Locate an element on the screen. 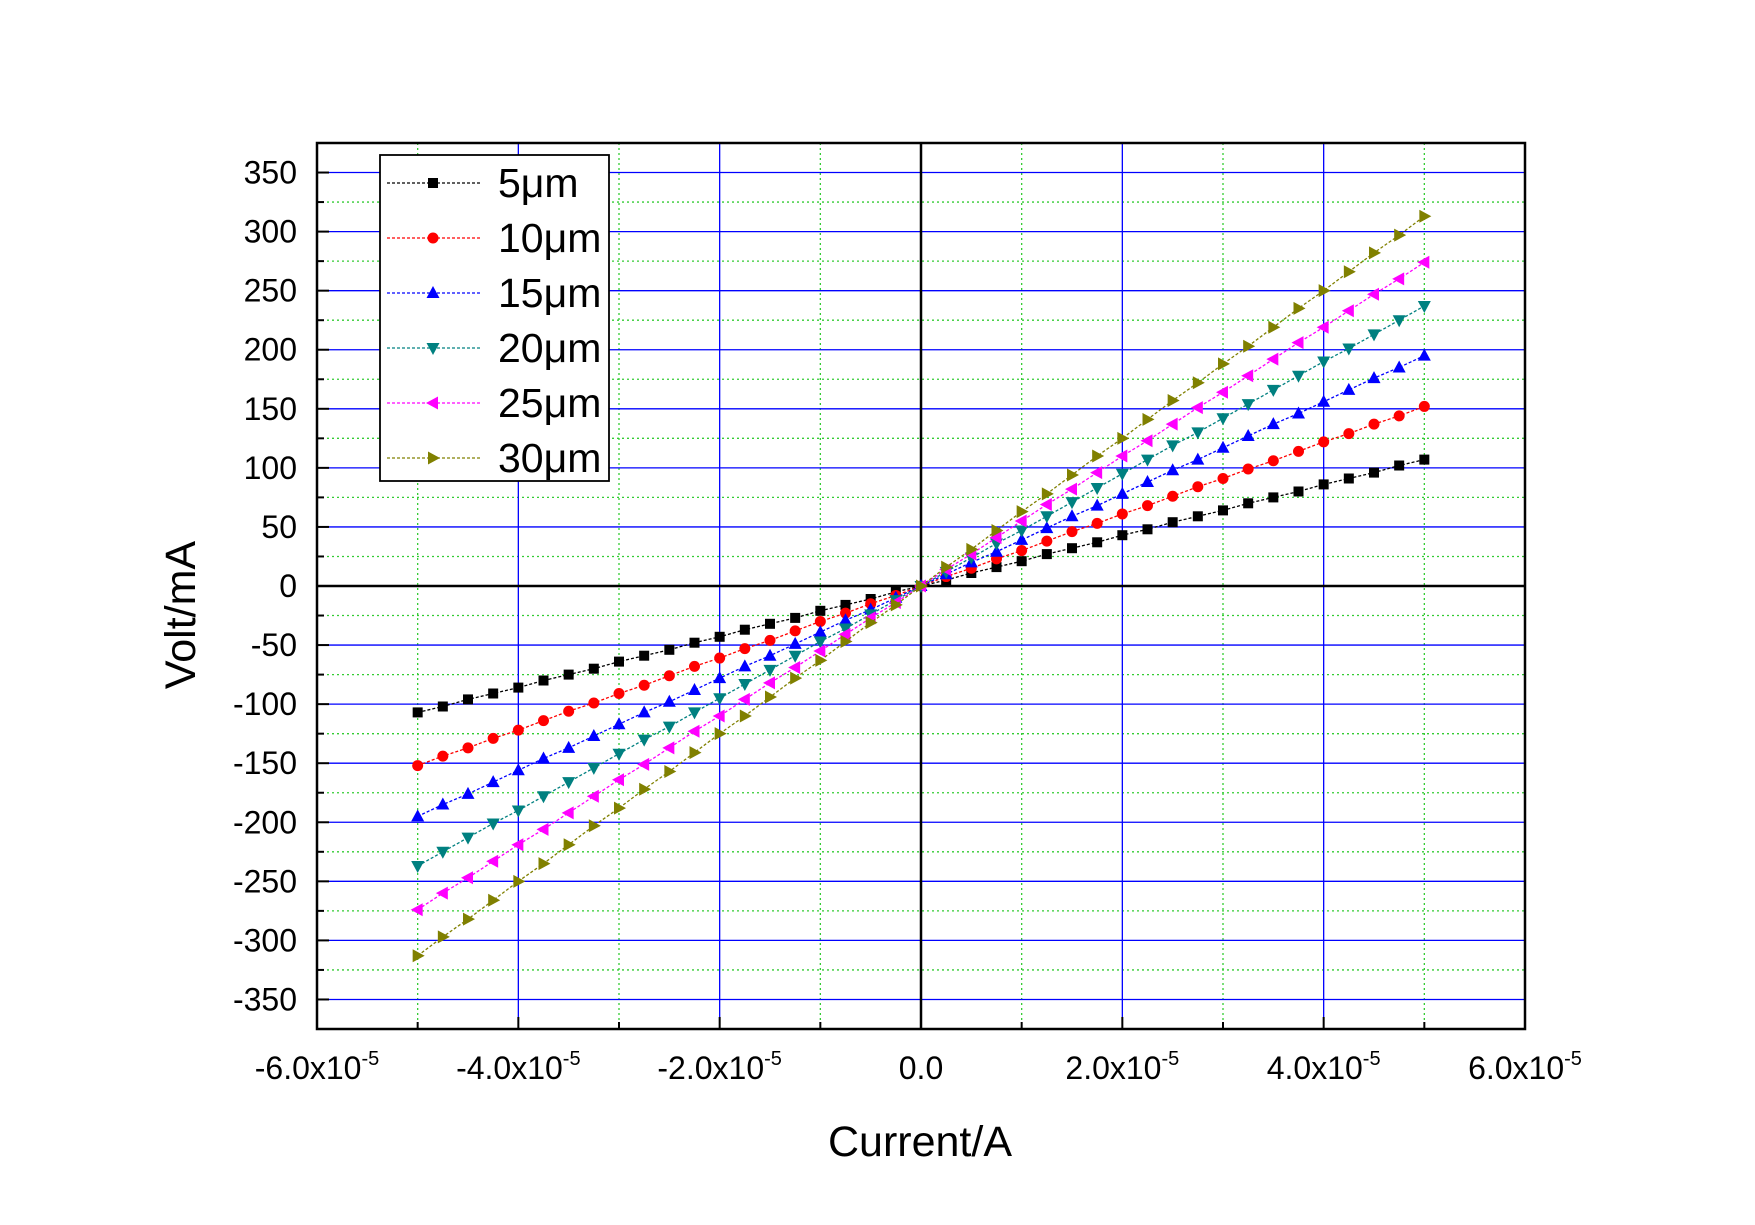  x-tick-label: 4.0x10⁻⁵ is located at coordinates (1324, 1067).